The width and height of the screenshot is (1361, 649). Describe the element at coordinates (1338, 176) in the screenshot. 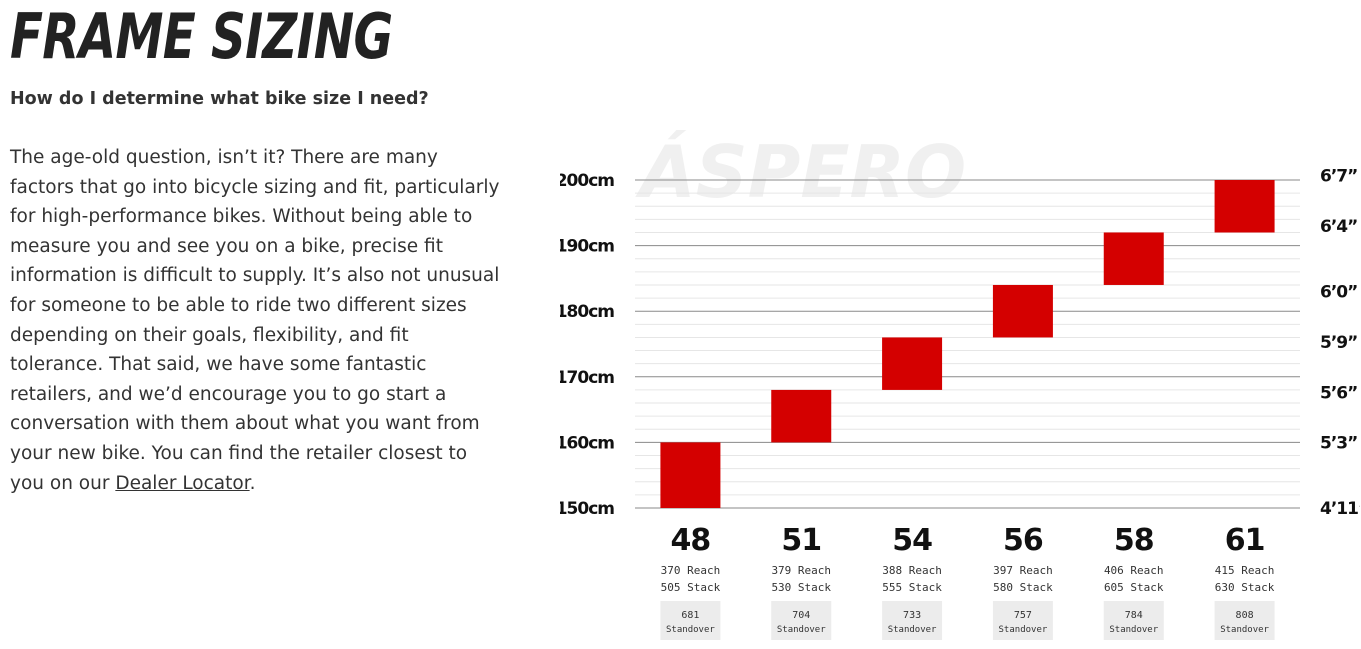

I see `y-tick-label-imperial: 6’7”` at that location.